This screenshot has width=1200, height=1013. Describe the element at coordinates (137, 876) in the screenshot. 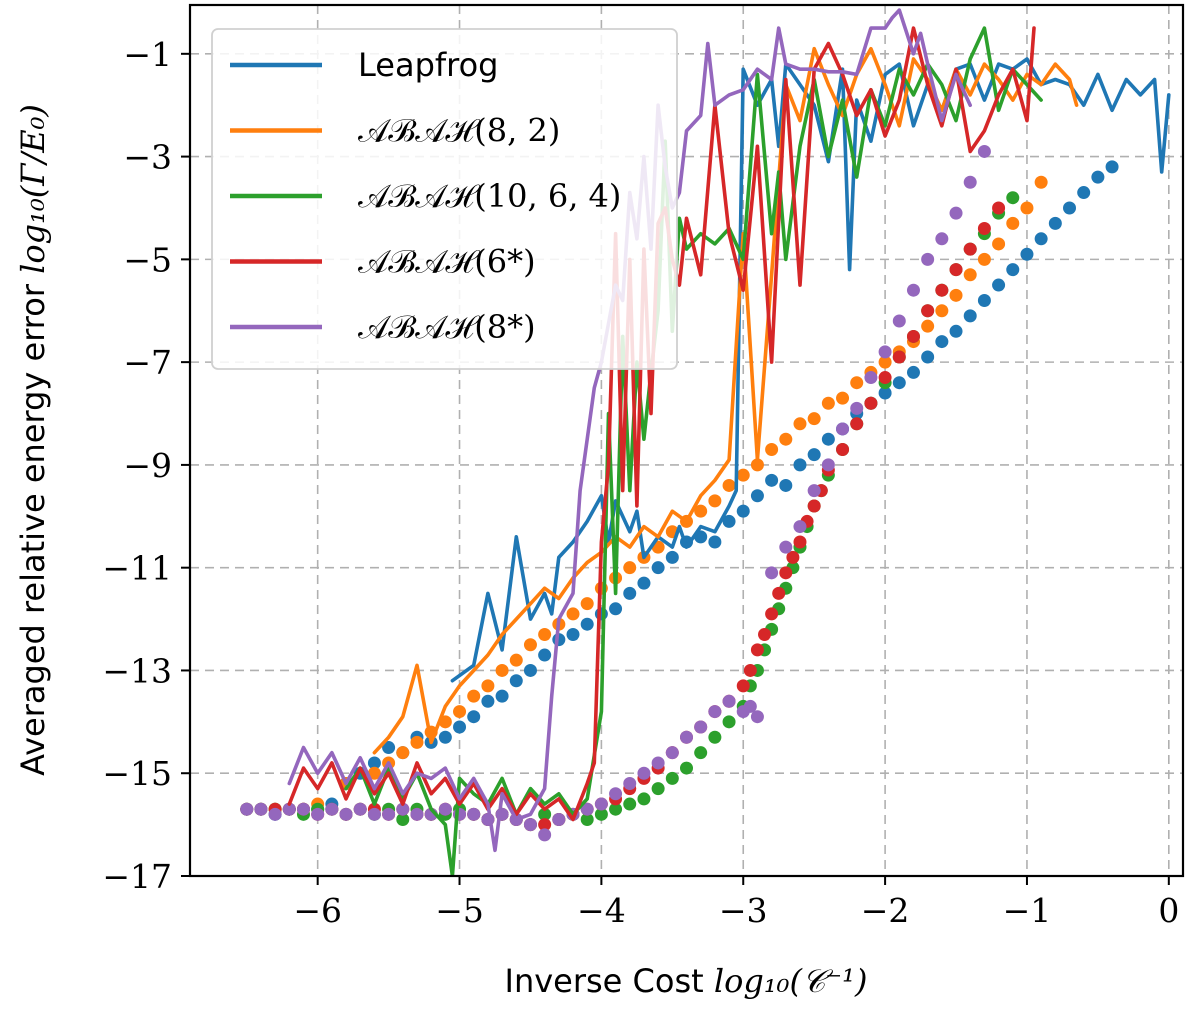

I see `y-tick-label: −17` at that location.